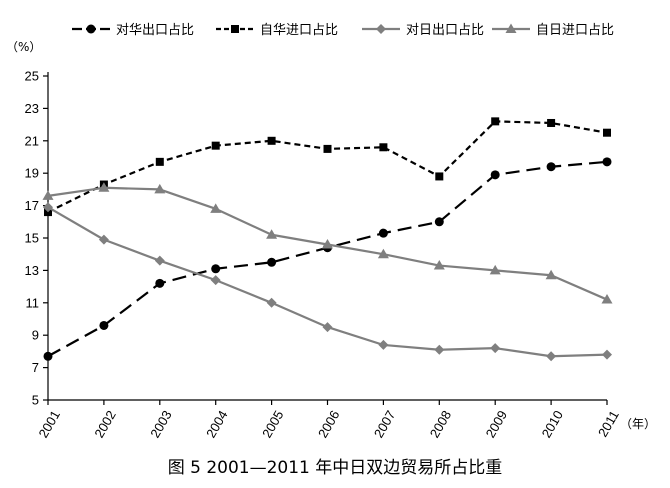  Describe the element at coordinates (32, 140) in the screenshot. I see `y-tick-label: 21` at that location.